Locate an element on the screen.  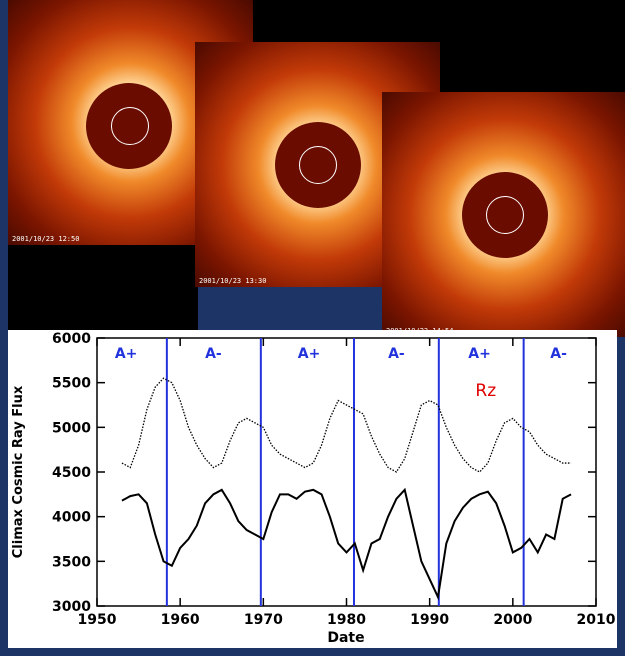
x-tick-label: 1980 is located at coordinates (346, 620).